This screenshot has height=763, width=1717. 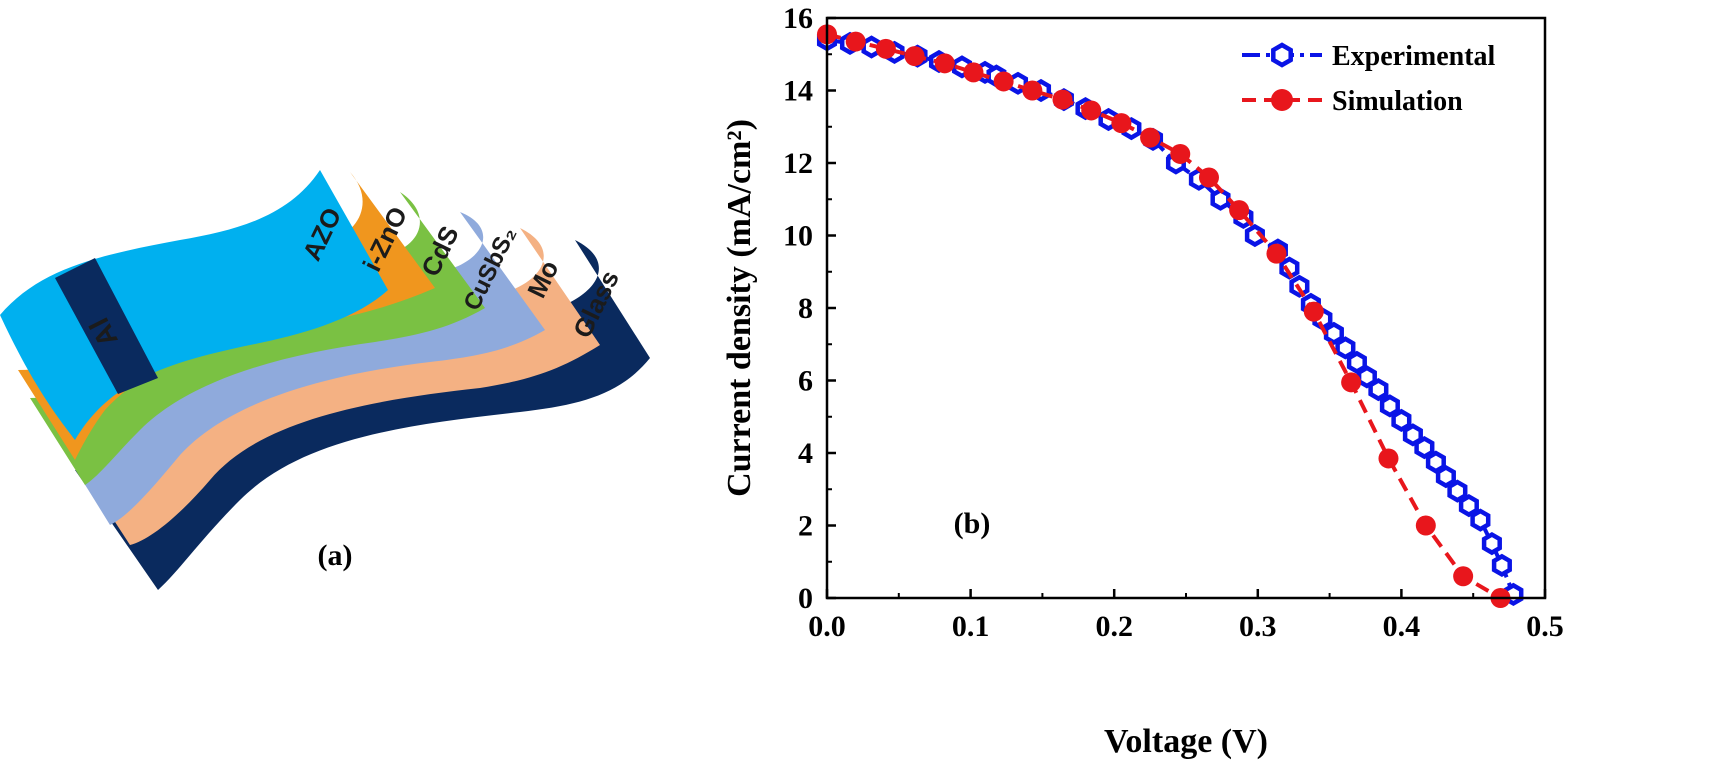 What do you see at coordinates (805, 598) in the screenshot?
I see `y-tick-label: 0` at bounding box center [805, 598].